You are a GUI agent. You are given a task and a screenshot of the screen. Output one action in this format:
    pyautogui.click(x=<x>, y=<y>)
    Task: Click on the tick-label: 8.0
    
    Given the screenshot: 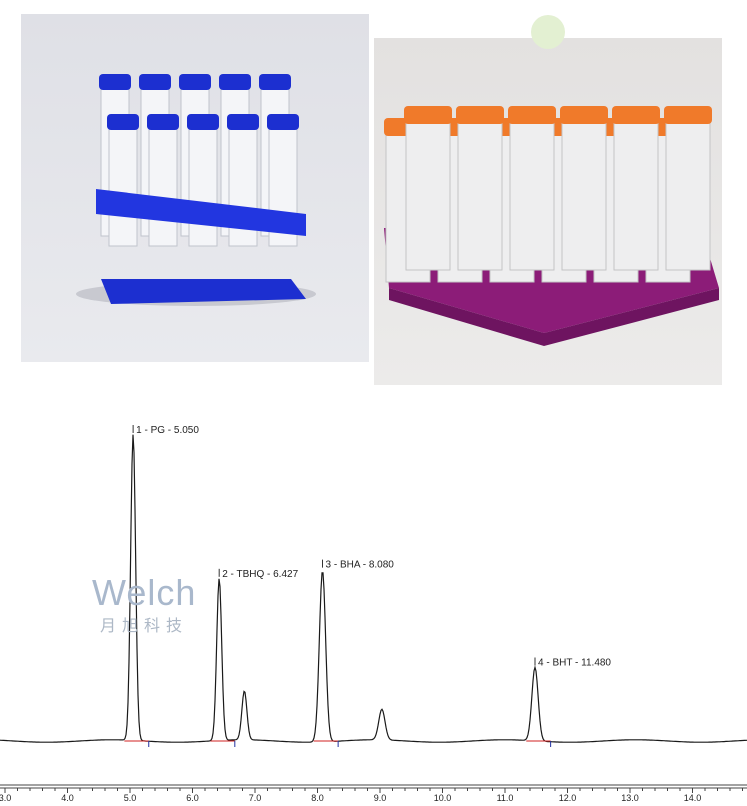 What is the action you would take?
    pyautogui.click(x=317, y=798)
    